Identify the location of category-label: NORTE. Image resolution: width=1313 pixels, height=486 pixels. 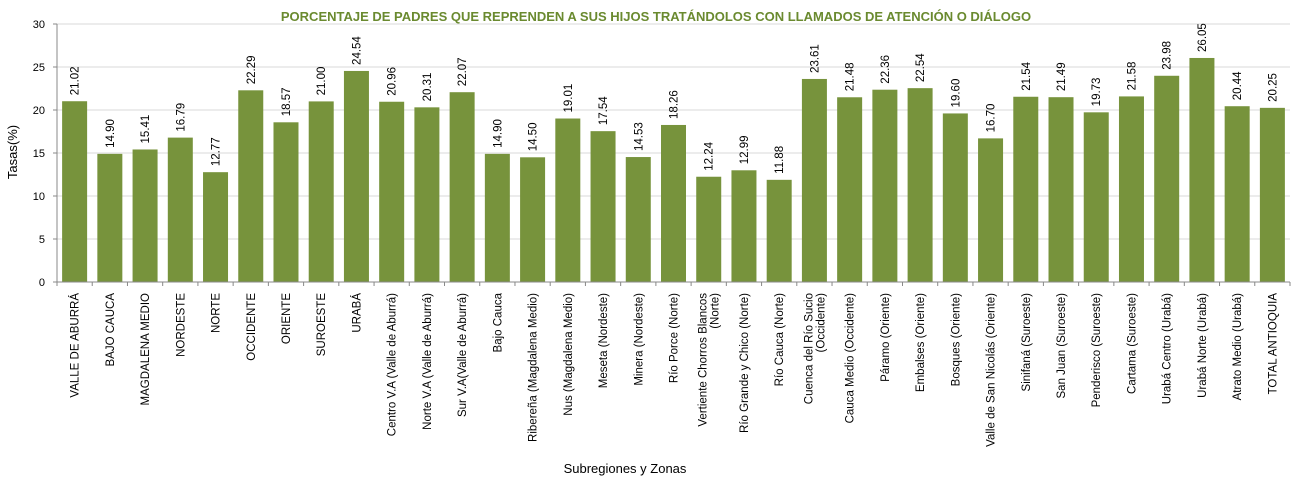
(217, 313).